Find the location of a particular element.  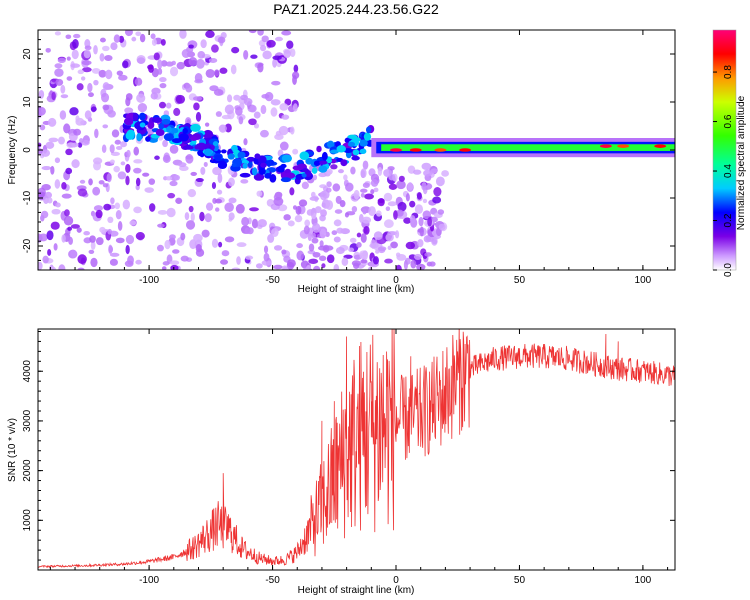

snr-x-axis-label: Height of straight line (km) is located at coordinates (356, 590).